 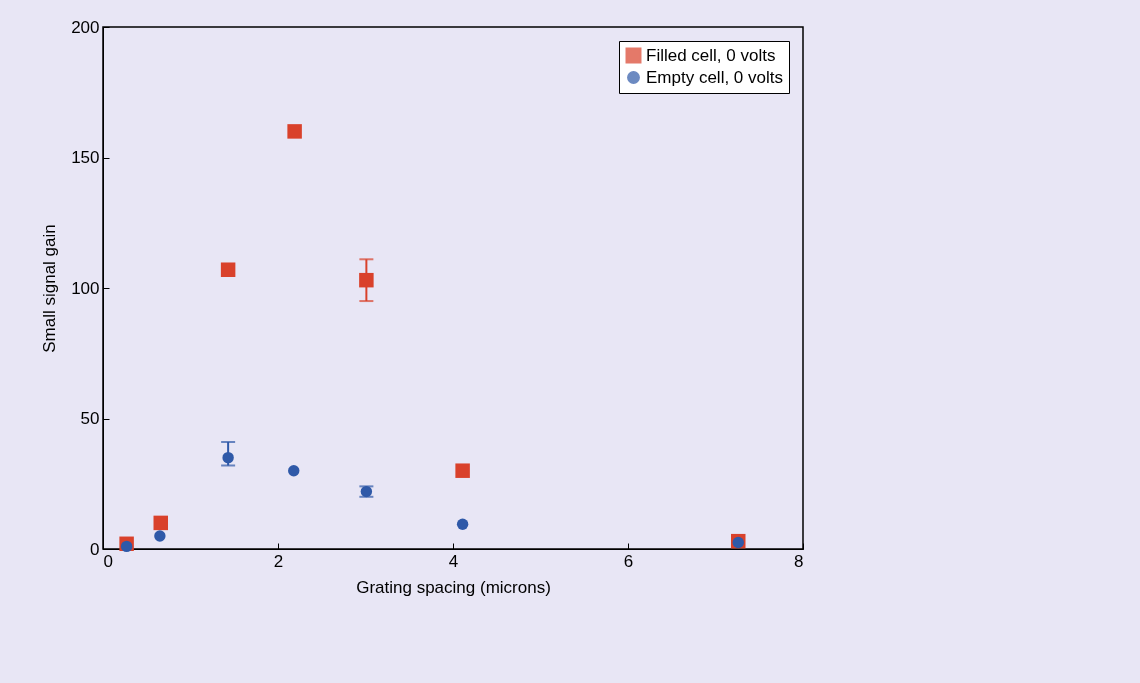 What do you see at coordinates (714, 77) in the screenshot?
I see `legend-label: Empty cell, 0 volts` at bounding box center [714, 77].